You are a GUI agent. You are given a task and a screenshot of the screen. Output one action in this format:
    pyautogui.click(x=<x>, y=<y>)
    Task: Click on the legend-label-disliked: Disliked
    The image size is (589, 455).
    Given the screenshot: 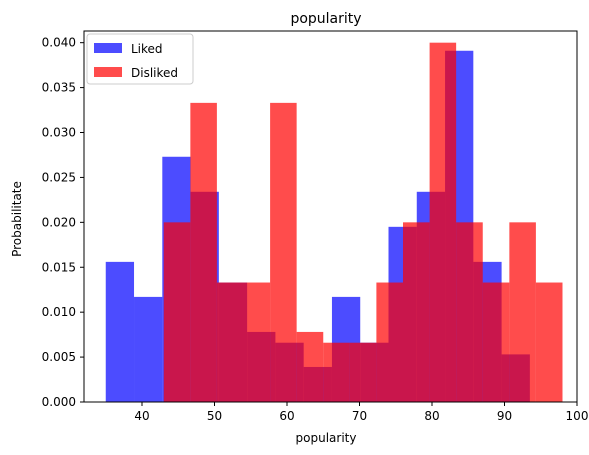 What is the action you would take?
    pyautogui.click(x=154, y=73)
    